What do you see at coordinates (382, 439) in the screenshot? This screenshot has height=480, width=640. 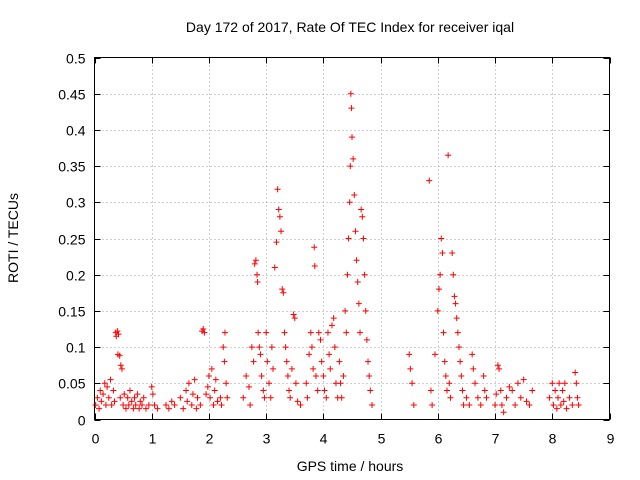 I see `x-tick-label: 5` at bounding box center [382, 439].